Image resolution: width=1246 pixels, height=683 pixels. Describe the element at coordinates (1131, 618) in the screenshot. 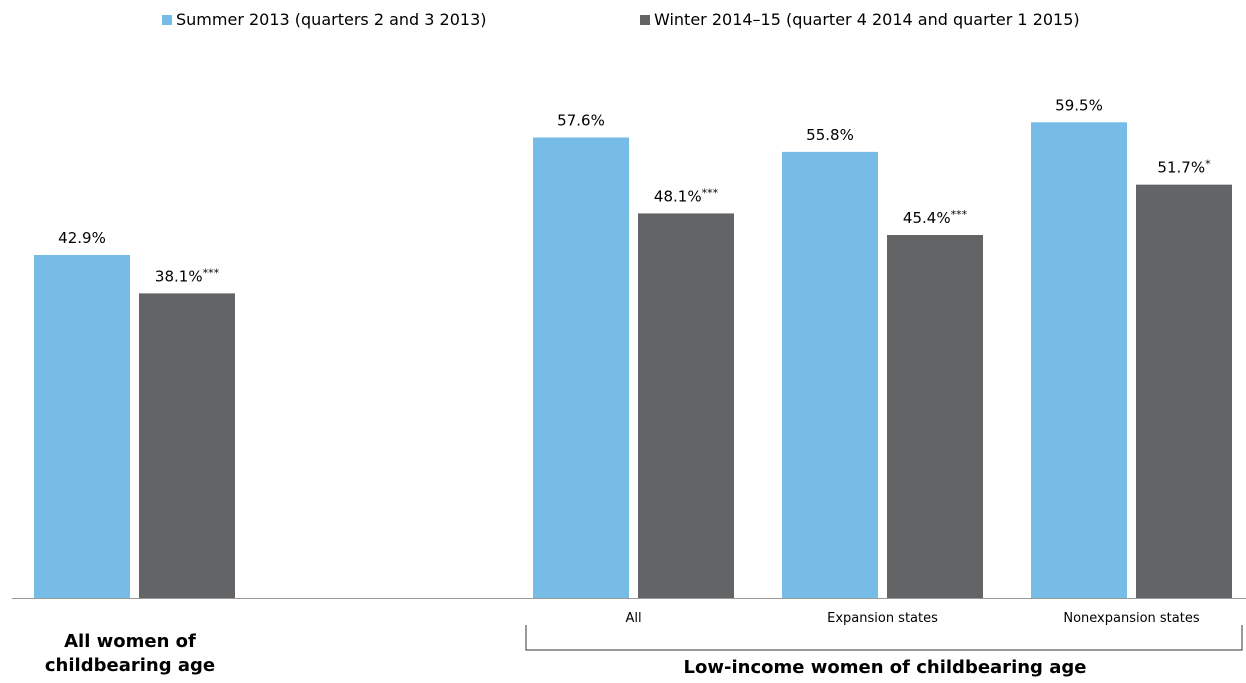

I see `category-tick-label: Nonexpansion states` at that location.